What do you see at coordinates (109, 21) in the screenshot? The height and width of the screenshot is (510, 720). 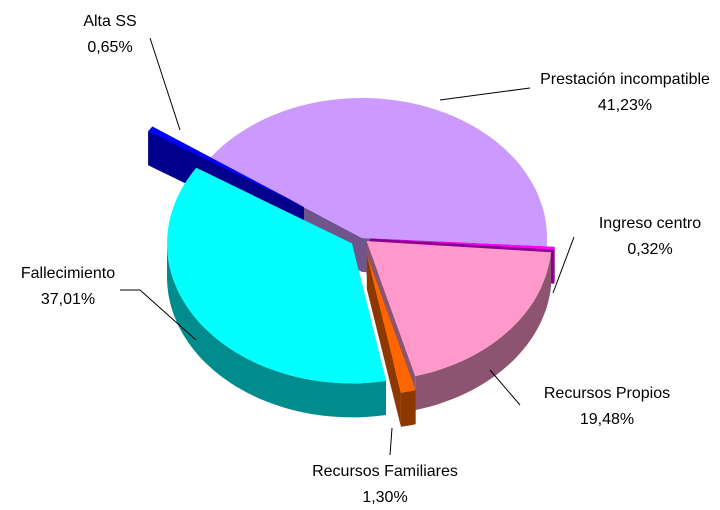 I see `slice-label: Alta SS` at bounding box center [109, 21].